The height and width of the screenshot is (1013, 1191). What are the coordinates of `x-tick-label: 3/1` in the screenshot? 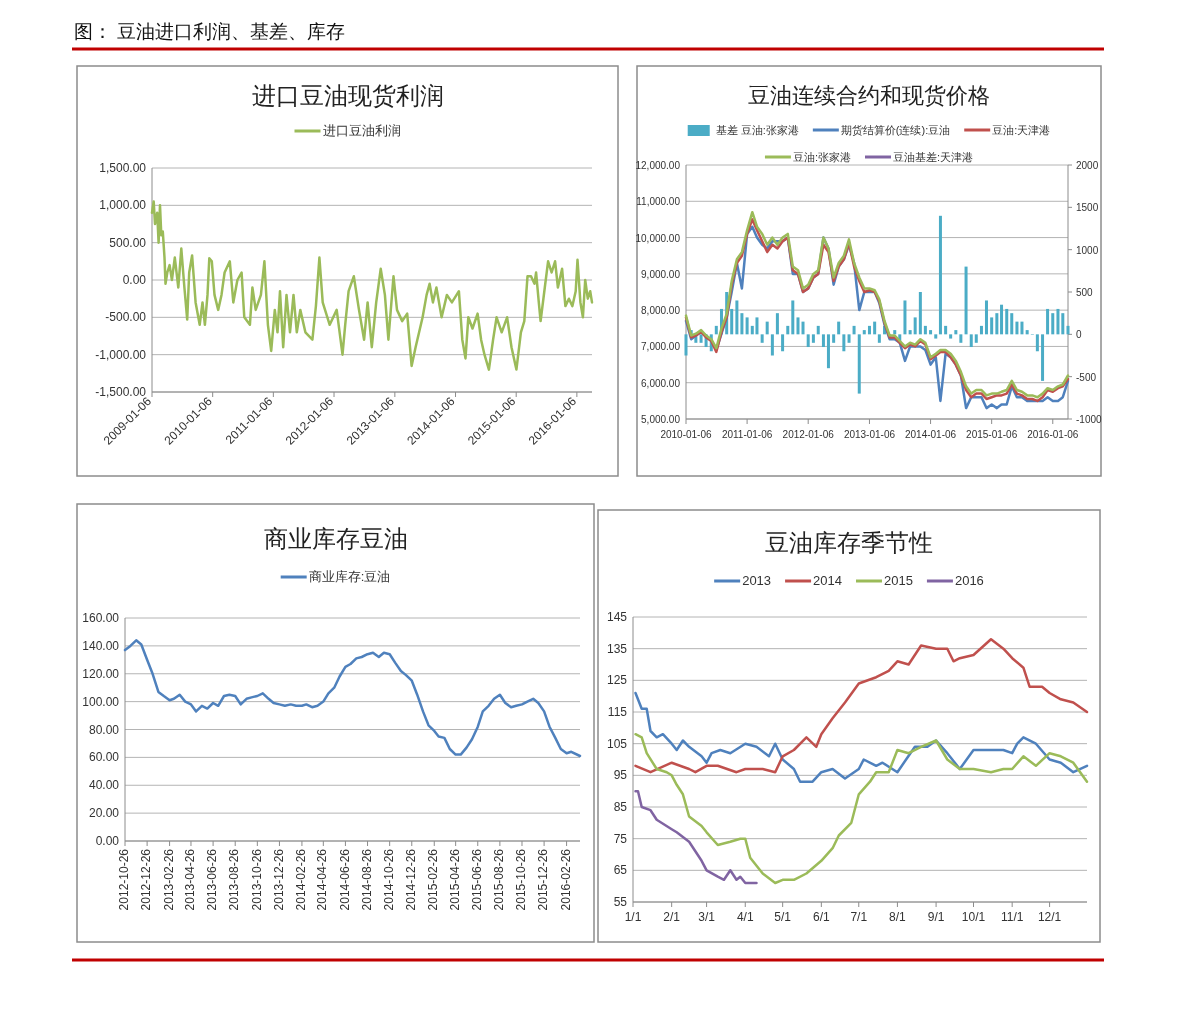 It's located at (707, 917).